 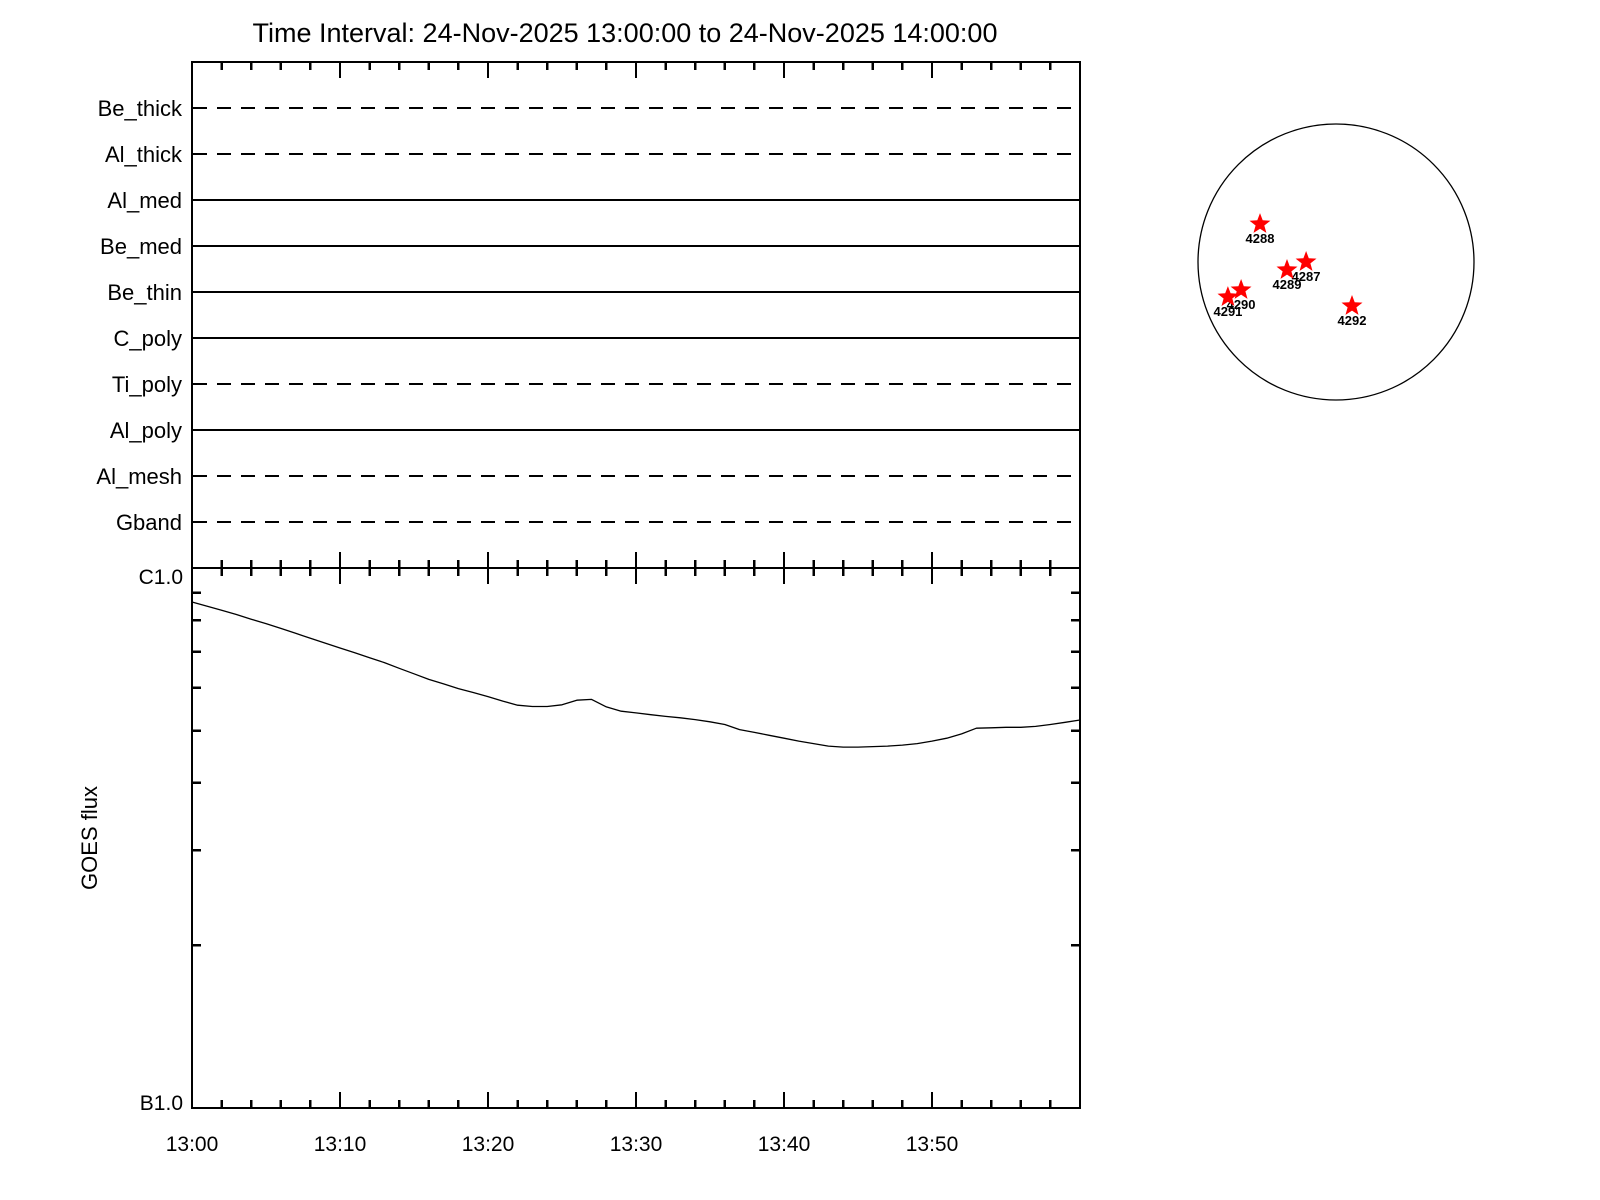 I want to click on filter-label-Be_med: Be_med, so click(x=141, y=246).